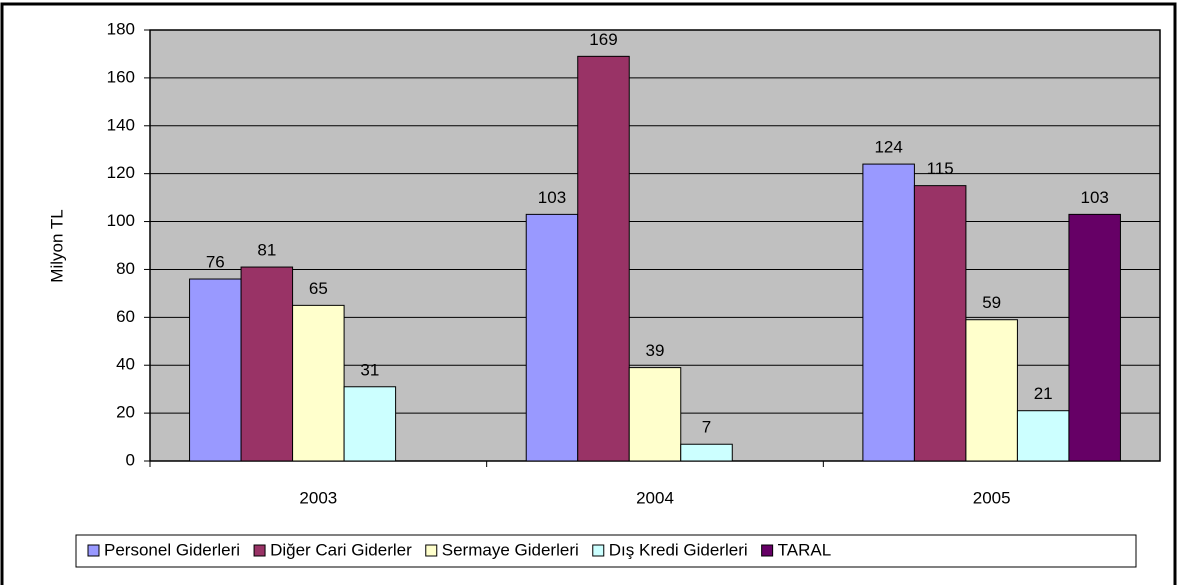 The width and height of the screenshot is (1179, 585). I want to click on x-tick-label: 2003, so click(318, 497).